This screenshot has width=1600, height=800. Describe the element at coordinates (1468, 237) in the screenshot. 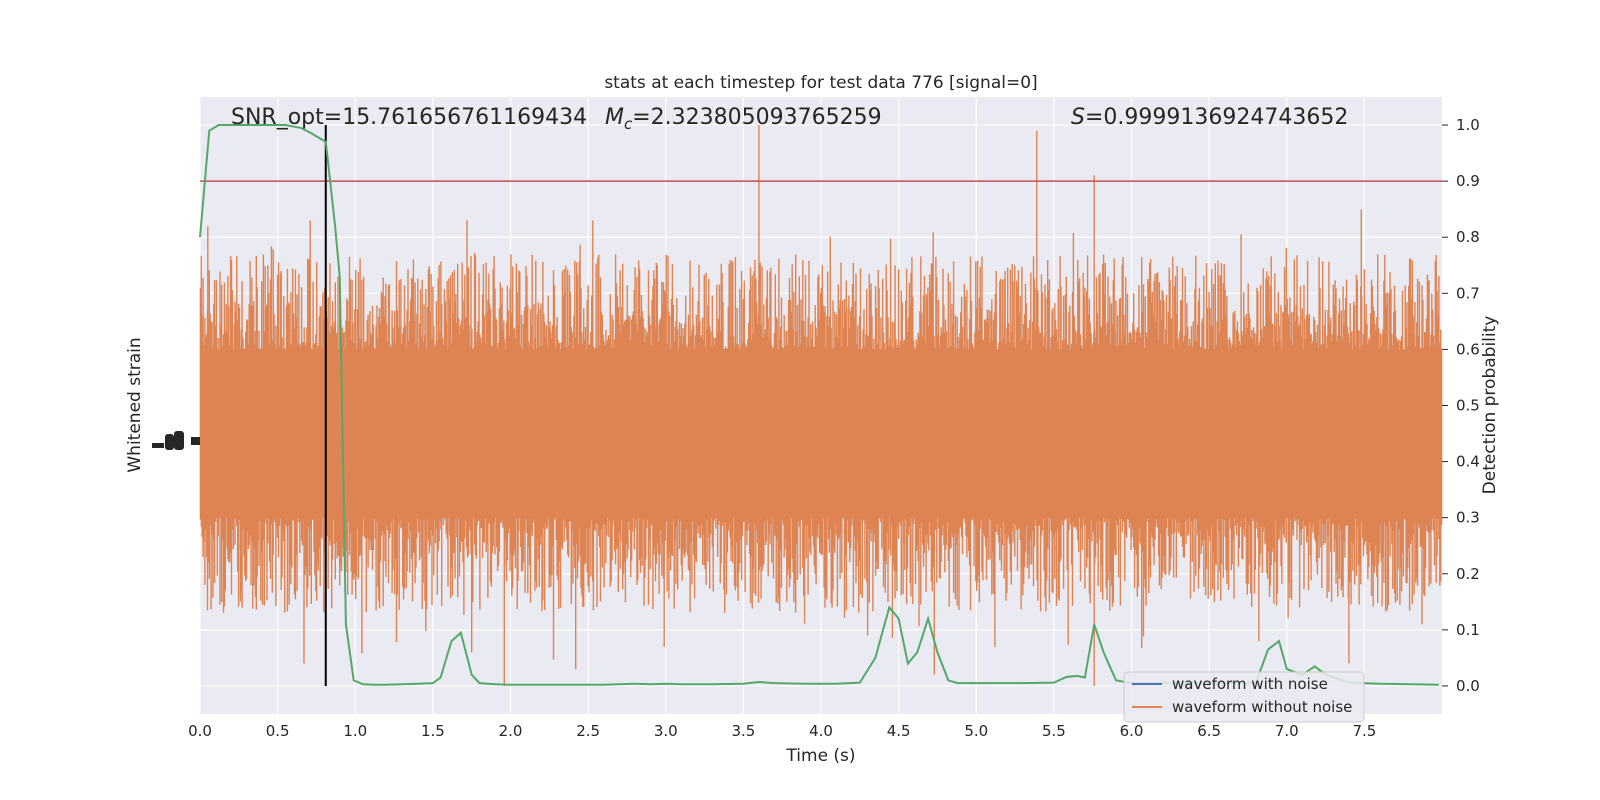

I see `y-tick-label: 0.8` at that location.